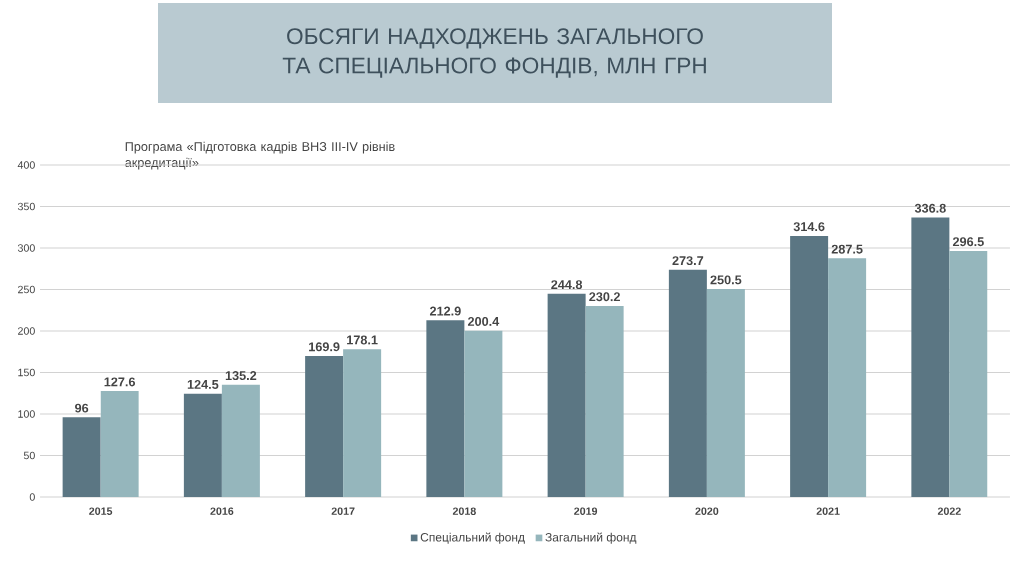  Describe the element at coordinates (26, 248) in the screenshot. I see `y-tick-label: 300` at that location.